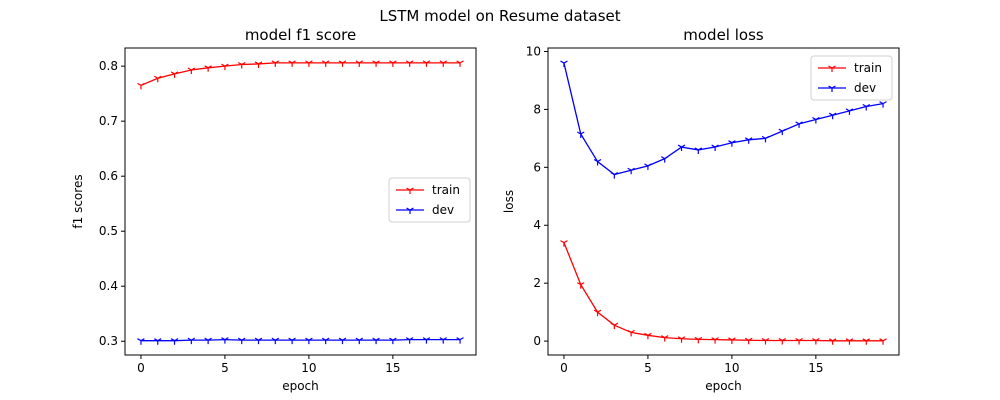 The height and width of the screenshot is (400, 1000). I want to click on figure-title: LSTM model on Resume dataset, so click(499, 16).